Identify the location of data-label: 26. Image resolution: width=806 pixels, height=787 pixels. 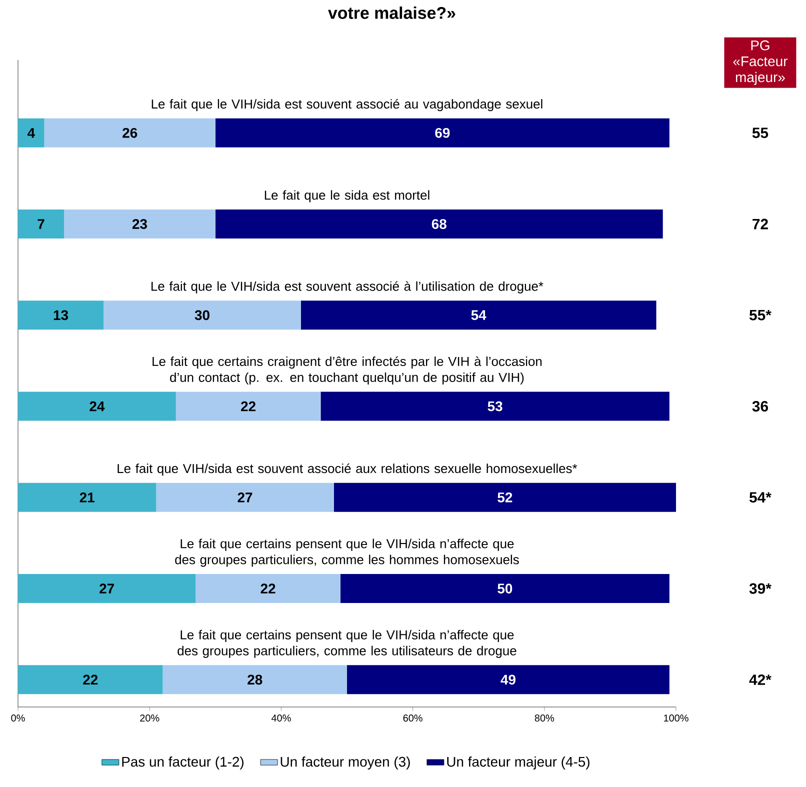
(130, 133).